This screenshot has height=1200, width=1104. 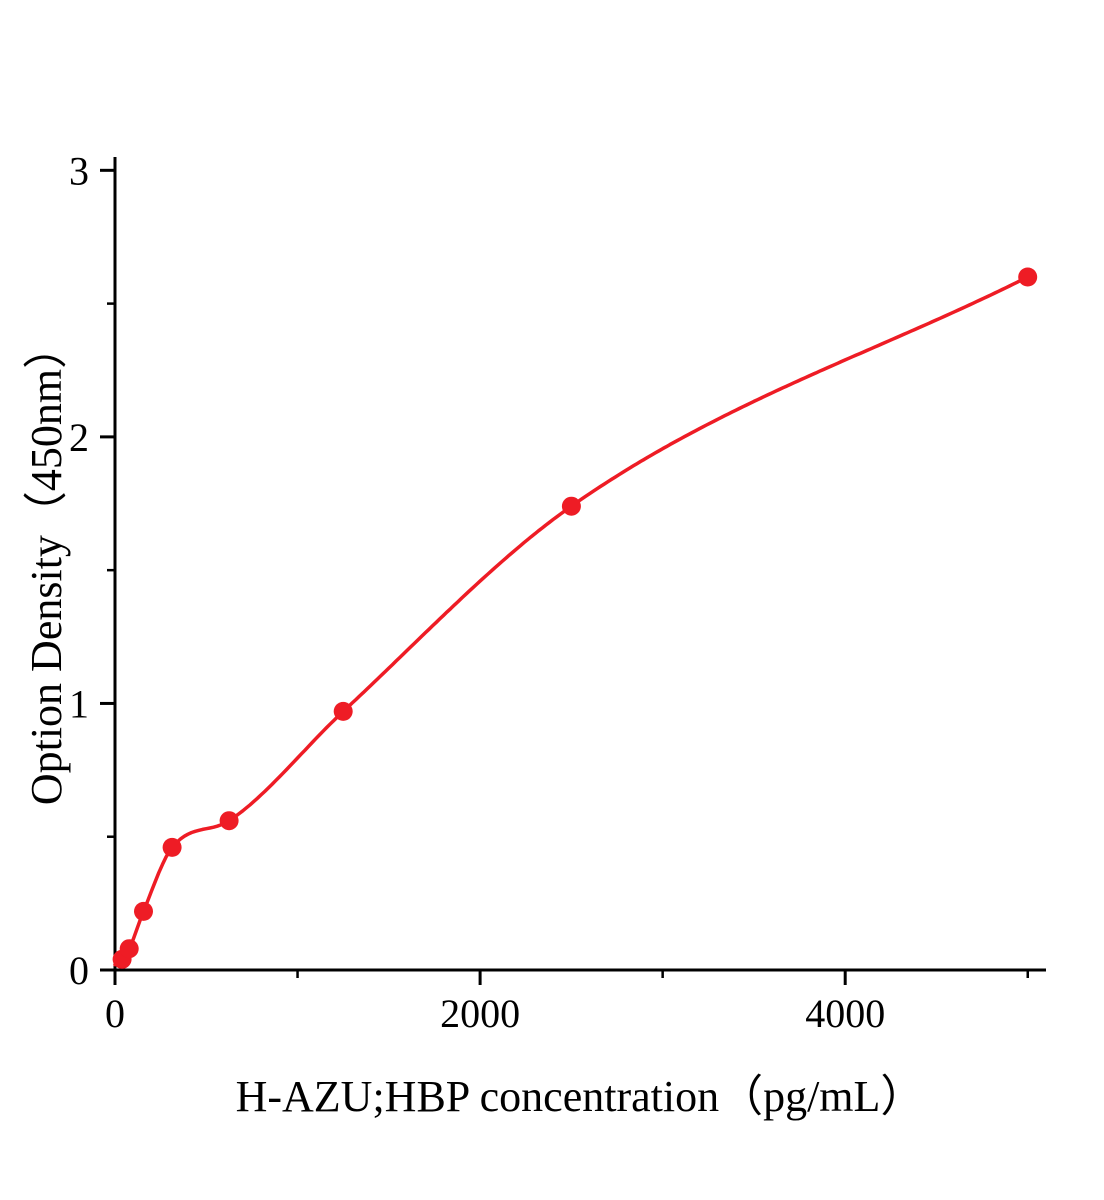 I want to click on y-tick-label: 0, so click(x=79, y=970).